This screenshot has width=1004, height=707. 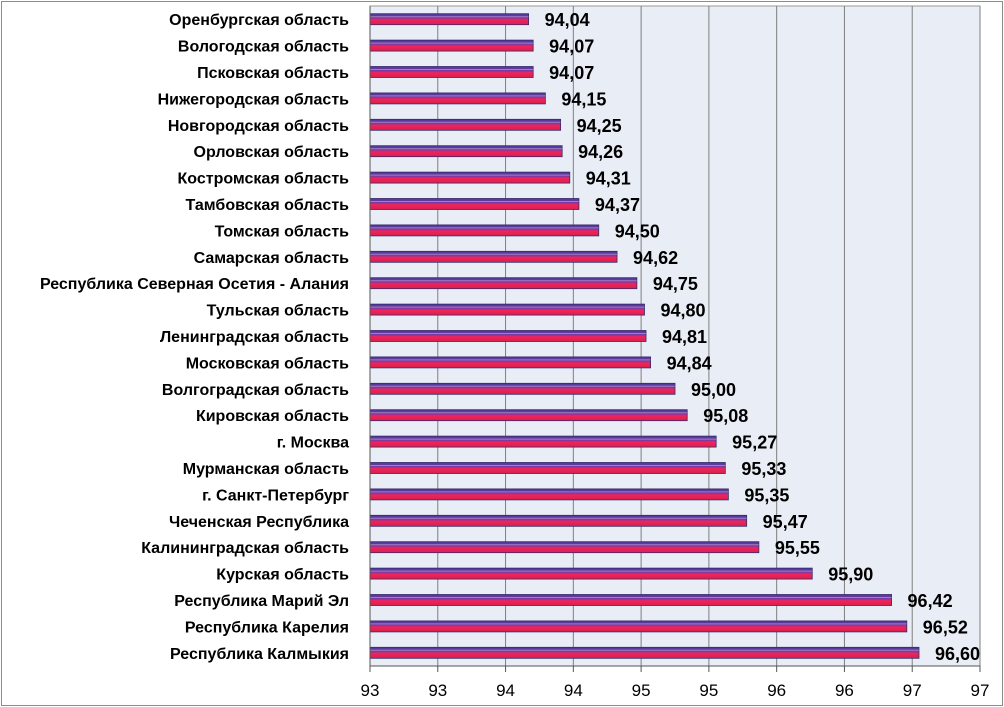 I want to click on value-label: 95,08, so click(x=725, y=416).